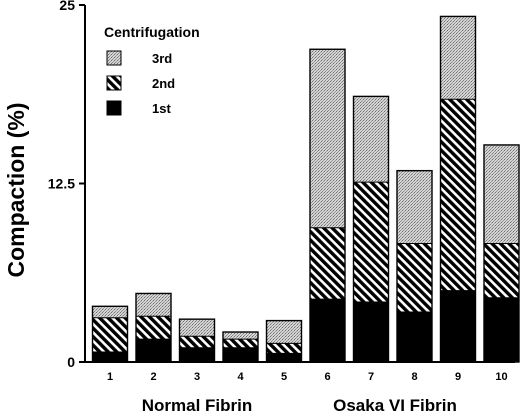 This screenshot has height=412, width=520. Describe the element at coordinates (197, 354) in the screenshot. I see `bar-3-1st` at that location.